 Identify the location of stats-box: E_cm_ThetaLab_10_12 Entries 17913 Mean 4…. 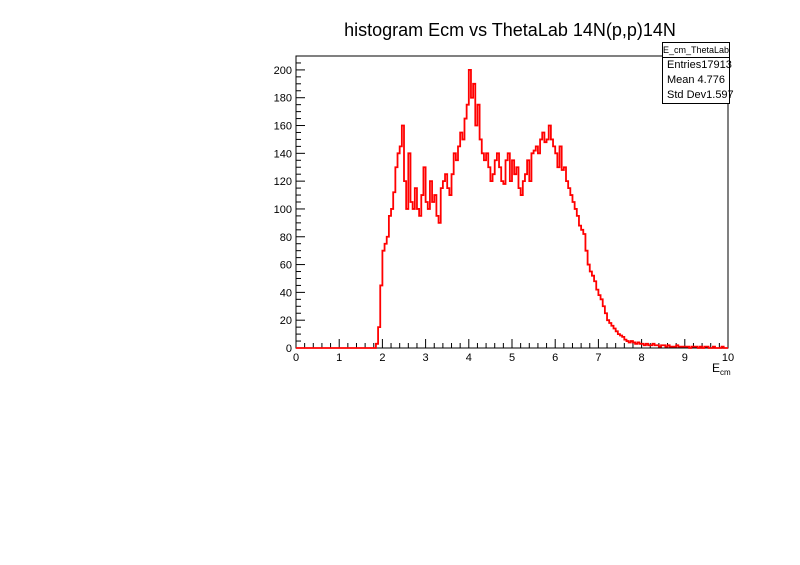
(698, 73).